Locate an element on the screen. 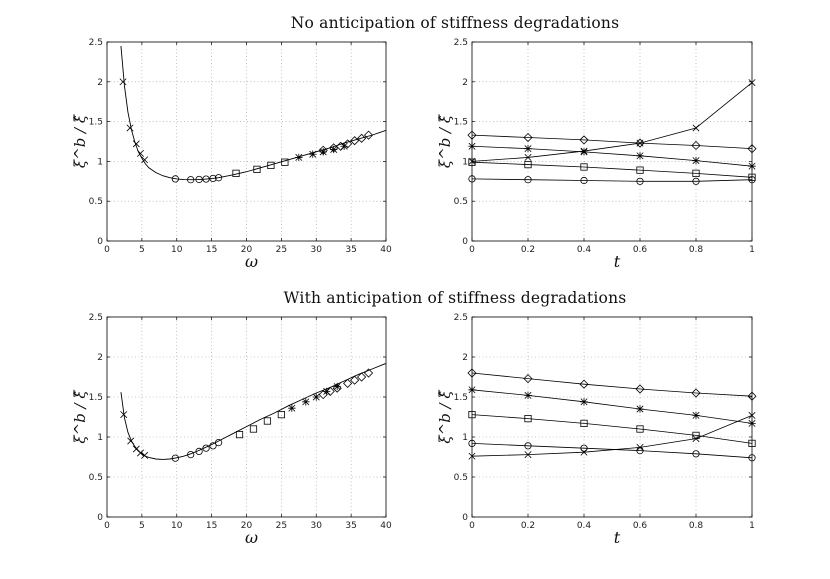 The width and height of the screenshot is (830, 579). x-tick-label: 20 is located at coordinates (247, 250).